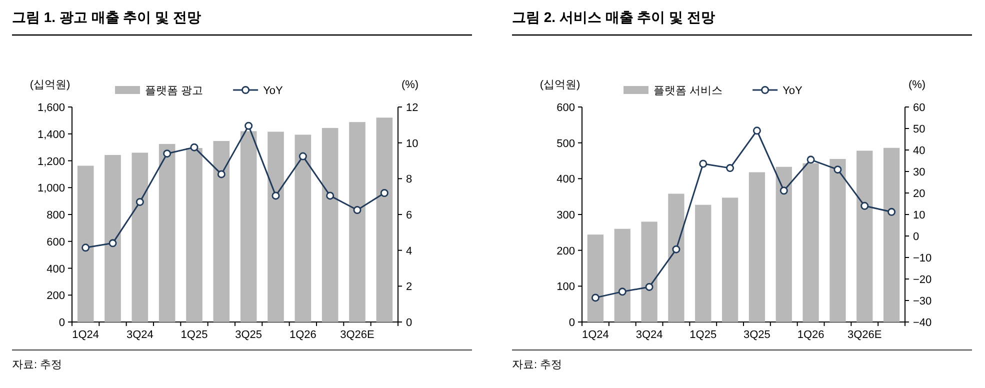 The height and width of the screenshot is (388, 985). Describe the element at coordinates (922, 258) in the screenshot. I see `y2-tick-label: −10` at that location.